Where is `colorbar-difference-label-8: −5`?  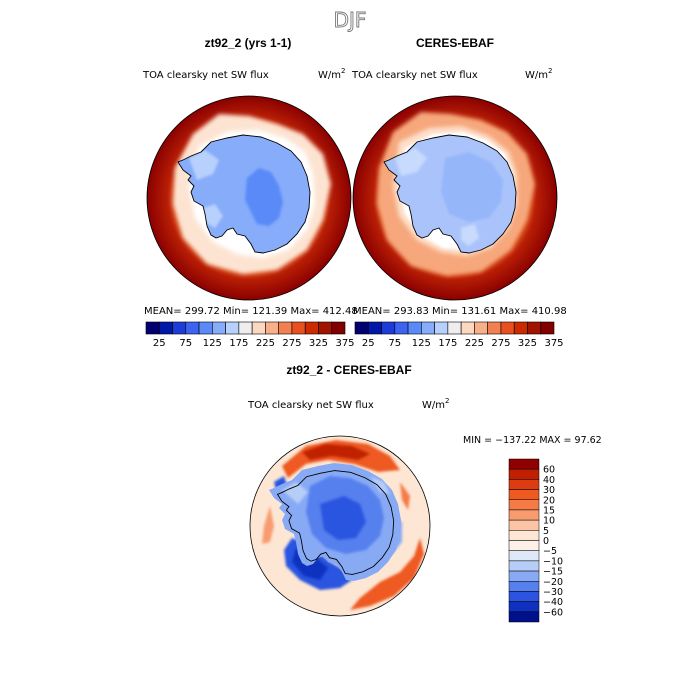 colorbar-difference-label-8: −5 is located at coordinates (550, 551).